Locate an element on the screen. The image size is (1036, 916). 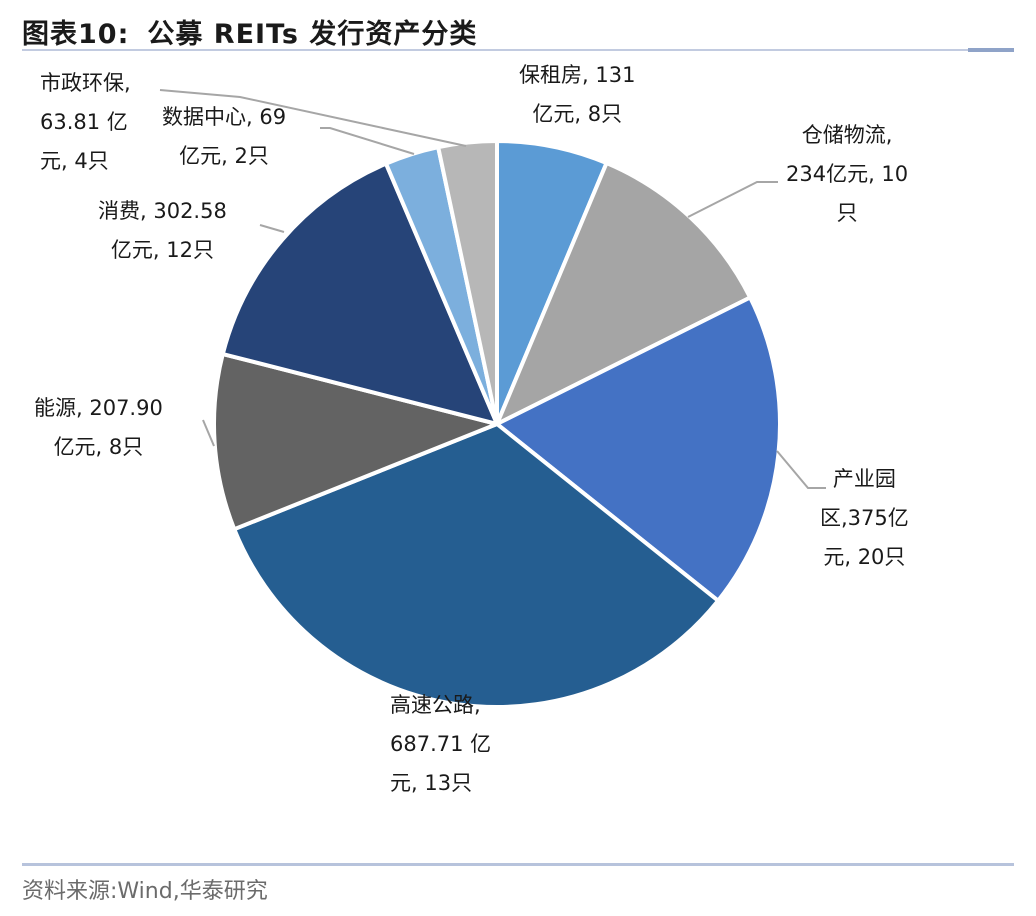
slice-label-line: 234亿元, 10 is located at coordinates (847, 174).